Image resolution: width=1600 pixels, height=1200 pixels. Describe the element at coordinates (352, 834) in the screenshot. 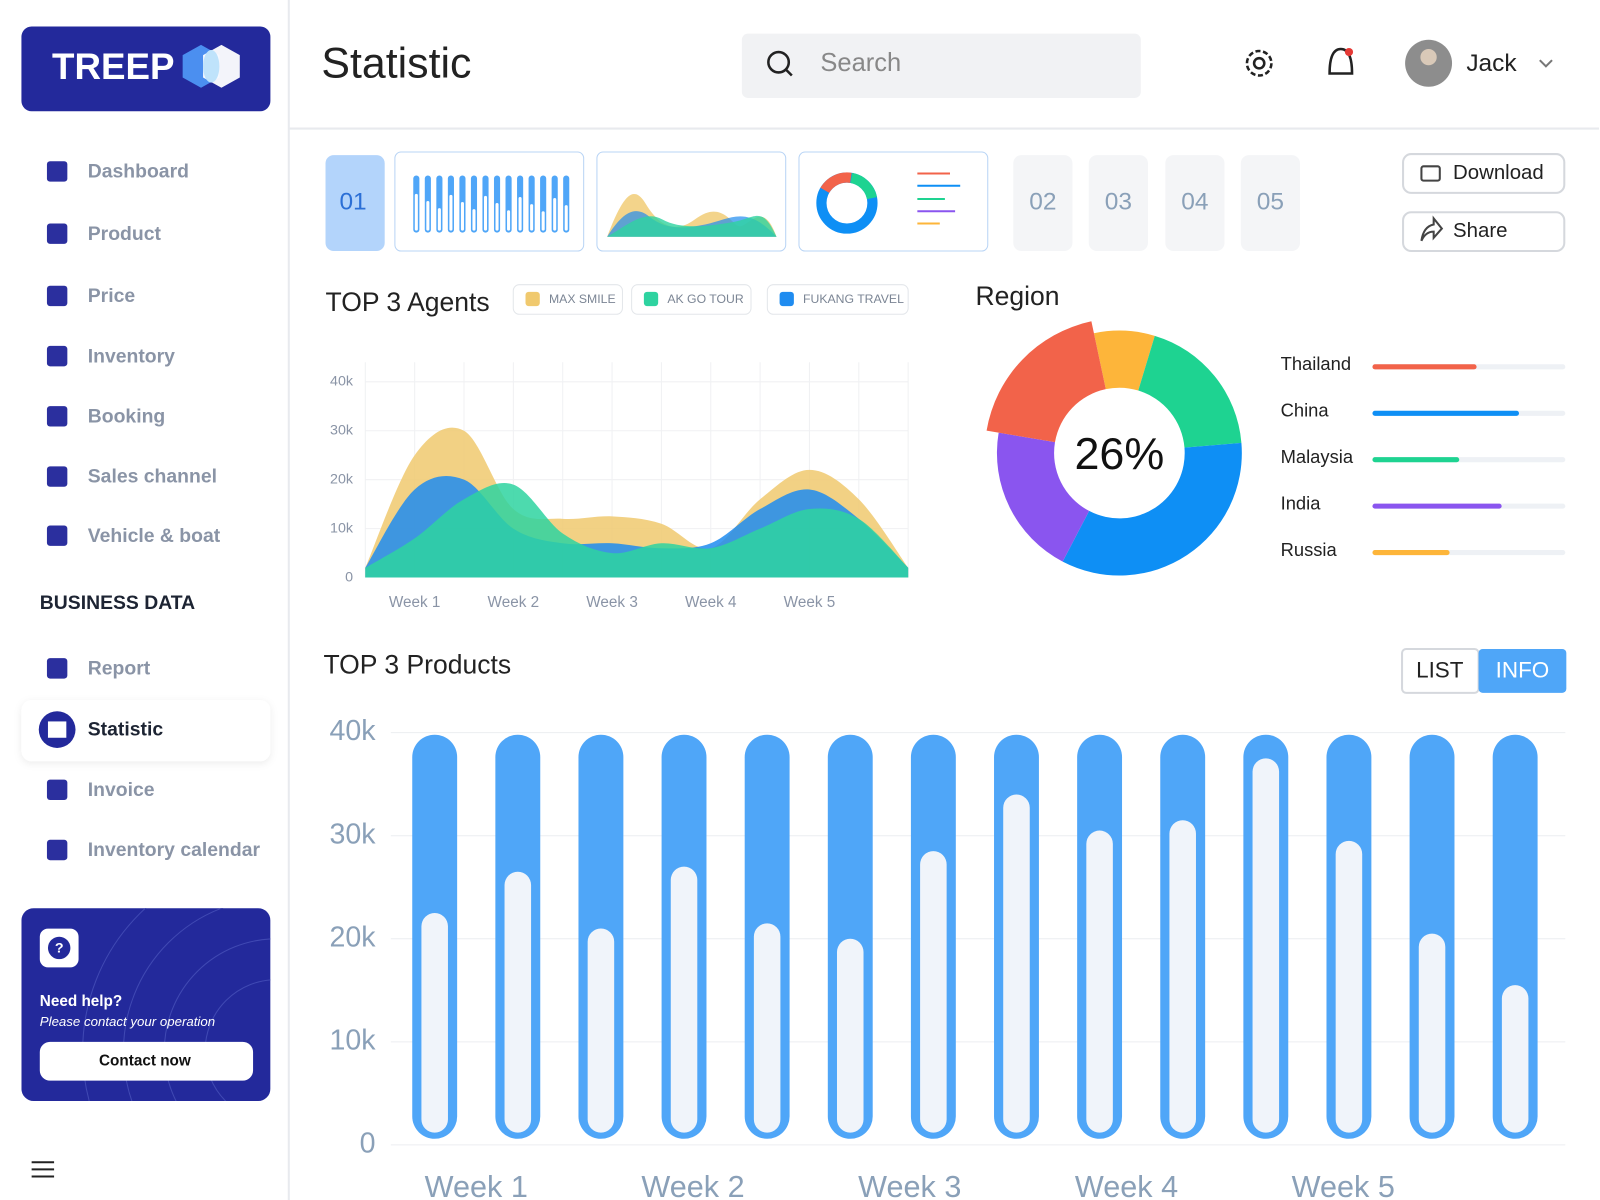

I see `y-tick-label: 30k` at that location.